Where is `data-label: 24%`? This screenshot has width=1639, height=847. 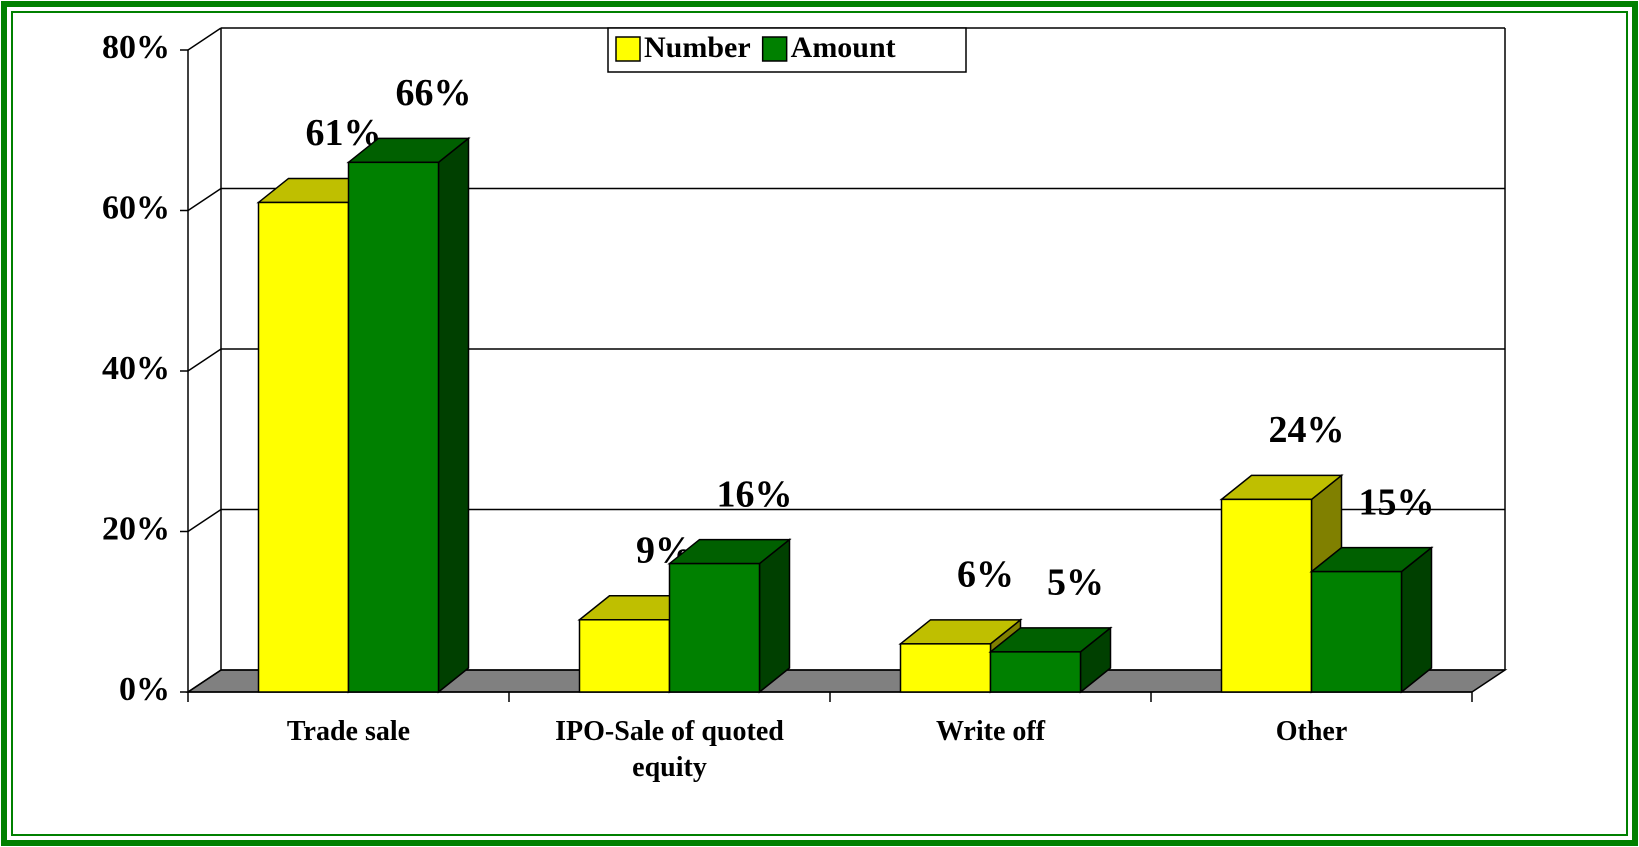
data-label: 24% is located at coordinates (1307, 430).